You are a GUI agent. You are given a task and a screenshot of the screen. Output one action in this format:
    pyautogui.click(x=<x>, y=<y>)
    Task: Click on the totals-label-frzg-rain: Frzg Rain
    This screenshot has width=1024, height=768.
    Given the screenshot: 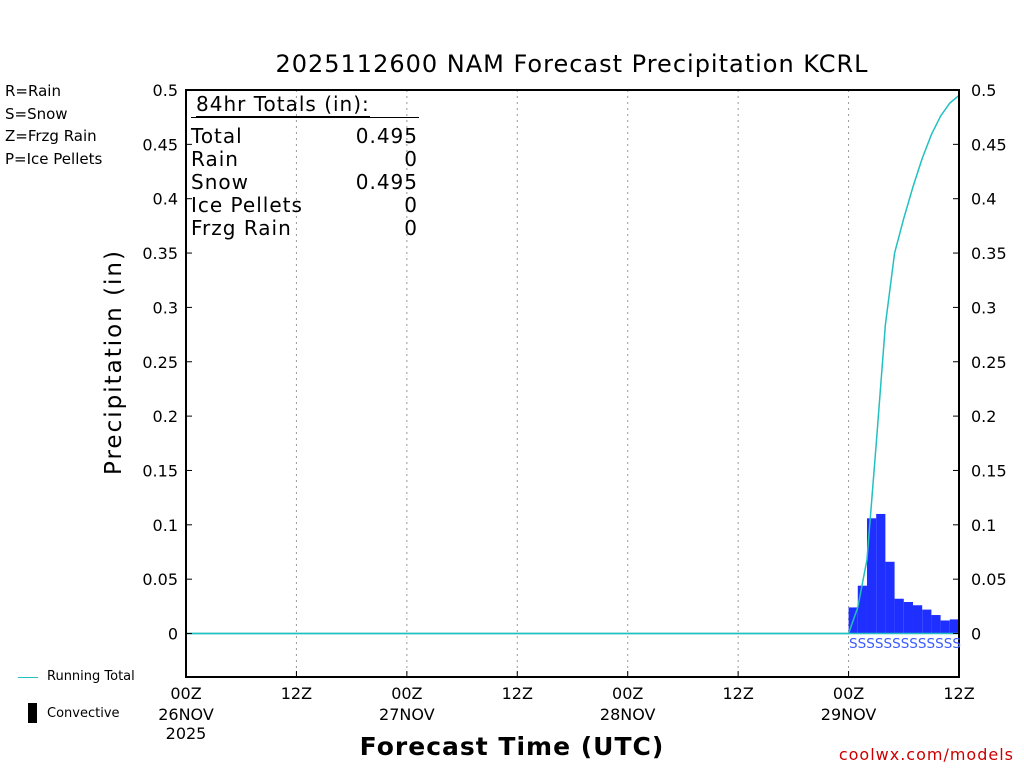 What is the action you would take?
    pyautogui.click(x=241, y=228)
    